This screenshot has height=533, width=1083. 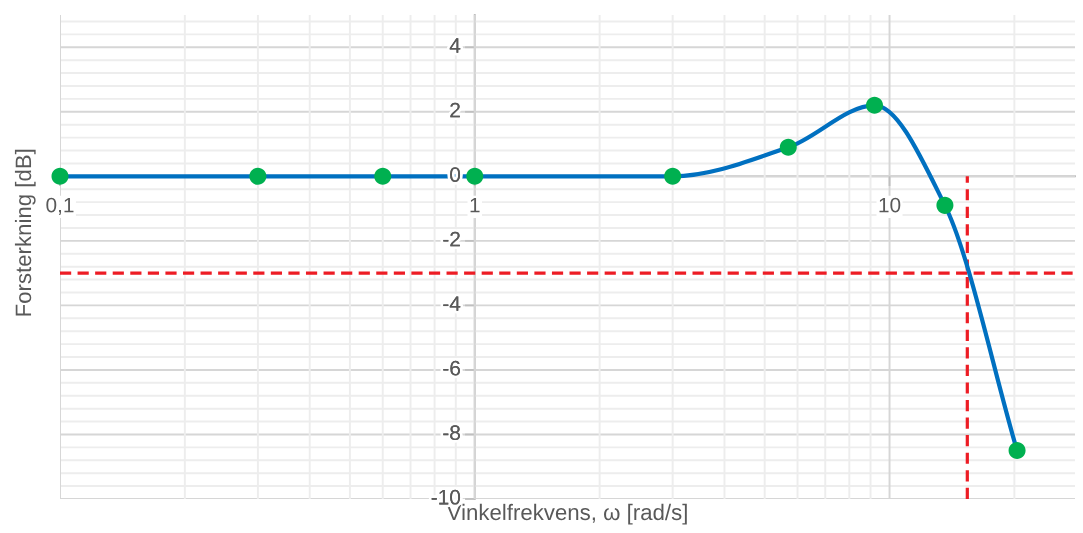 What do you see at coordinates (451, 433) in the screenshot?
I see `y-tick-label: -8` at bounding box center [451, 433].